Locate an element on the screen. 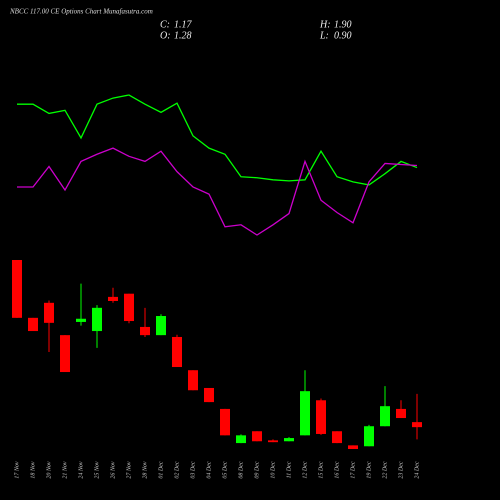 The width and height of the screenshot is (500, 500). x-tick-label: 04 Dec is located at coordinates (208, 469).